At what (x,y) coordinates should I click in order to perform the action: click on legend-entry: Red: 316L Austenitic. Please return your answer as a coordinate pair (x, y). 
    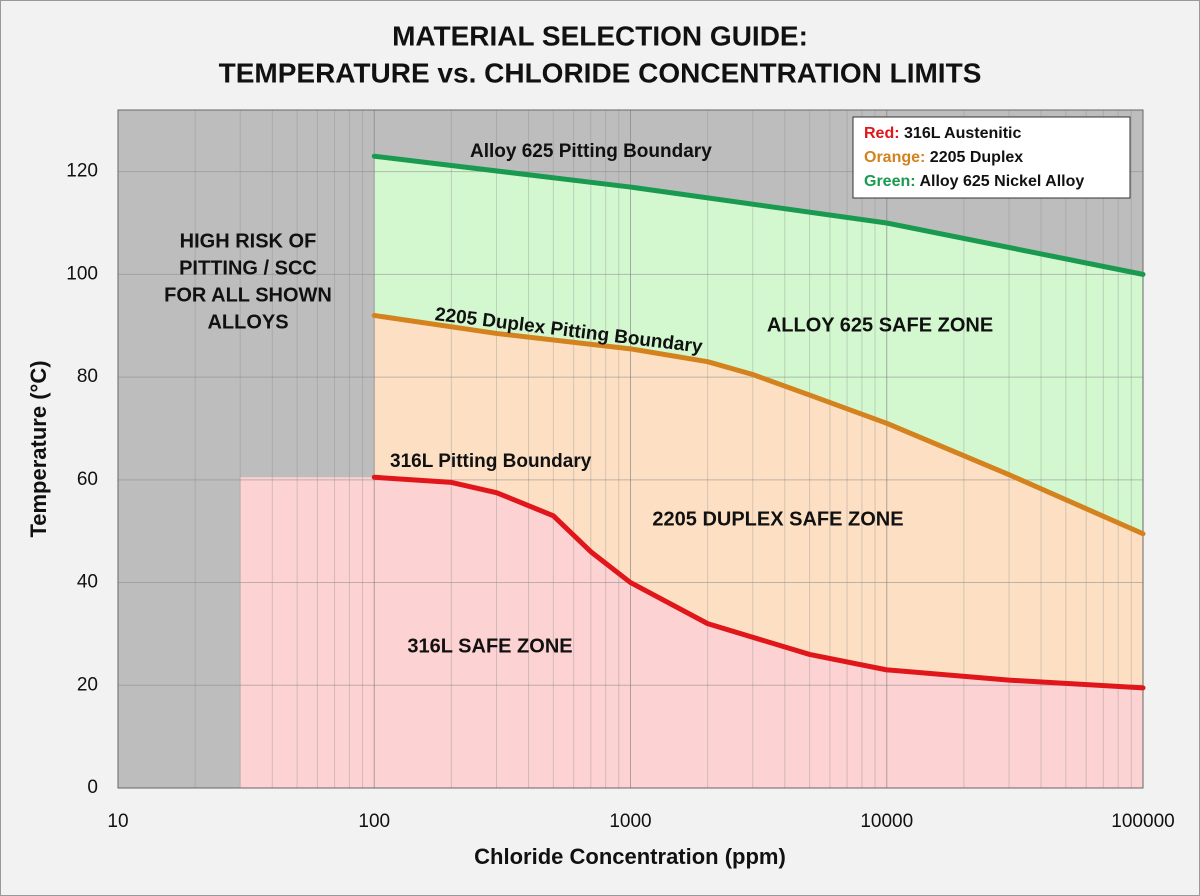
    Looking at the image, I should click on (942, 133).